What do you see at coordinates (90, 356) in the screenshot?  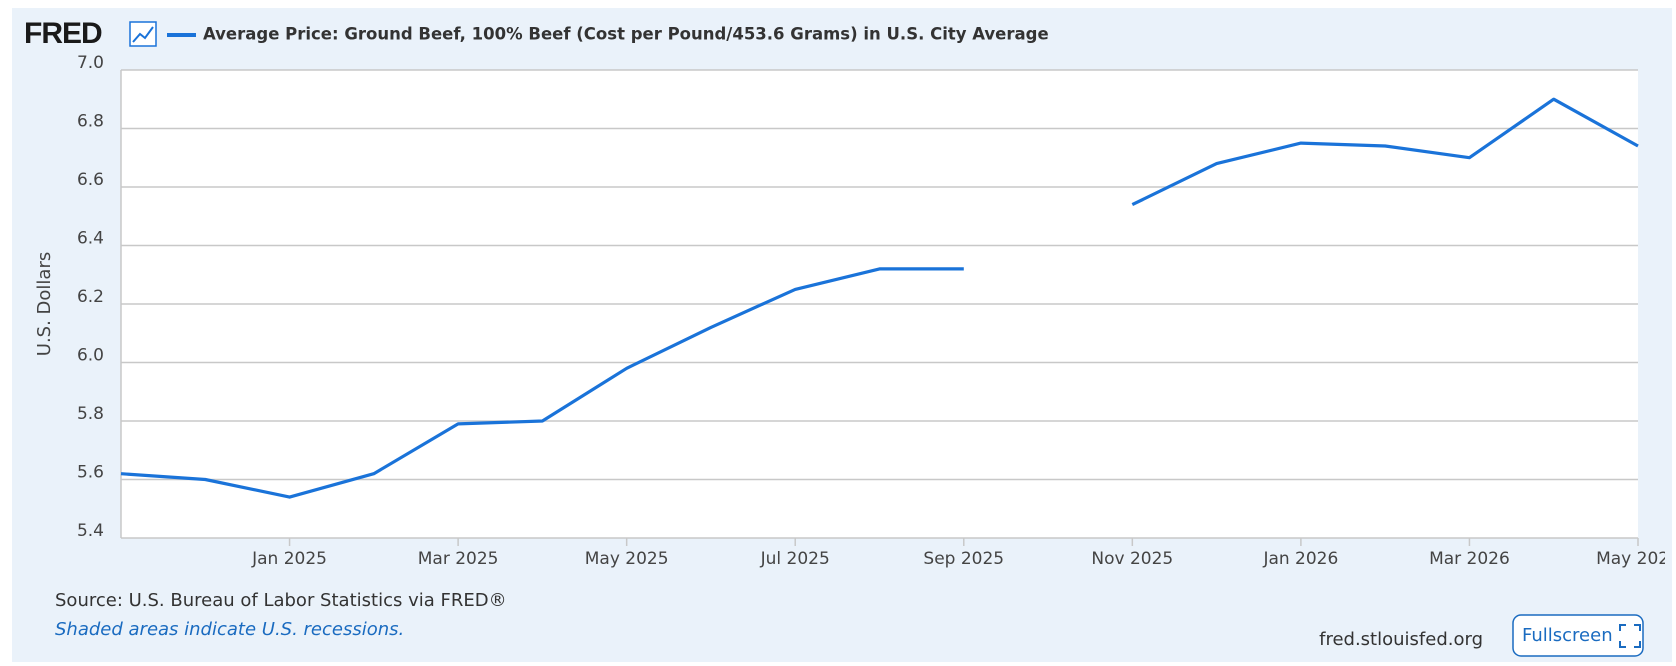 I see `y-tick-label: 6.0` at bounding box center [90, 356].